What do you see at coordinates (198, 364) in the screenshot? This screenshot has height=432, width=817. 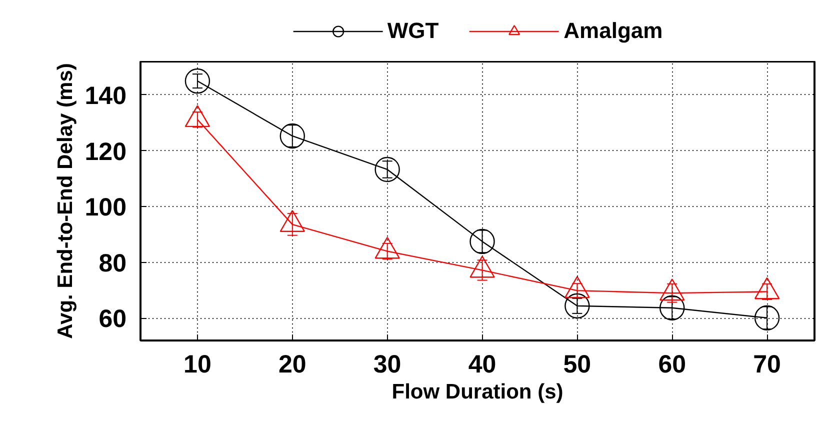 I see `x-tick-label: 10` at bounding box center [198, 364].